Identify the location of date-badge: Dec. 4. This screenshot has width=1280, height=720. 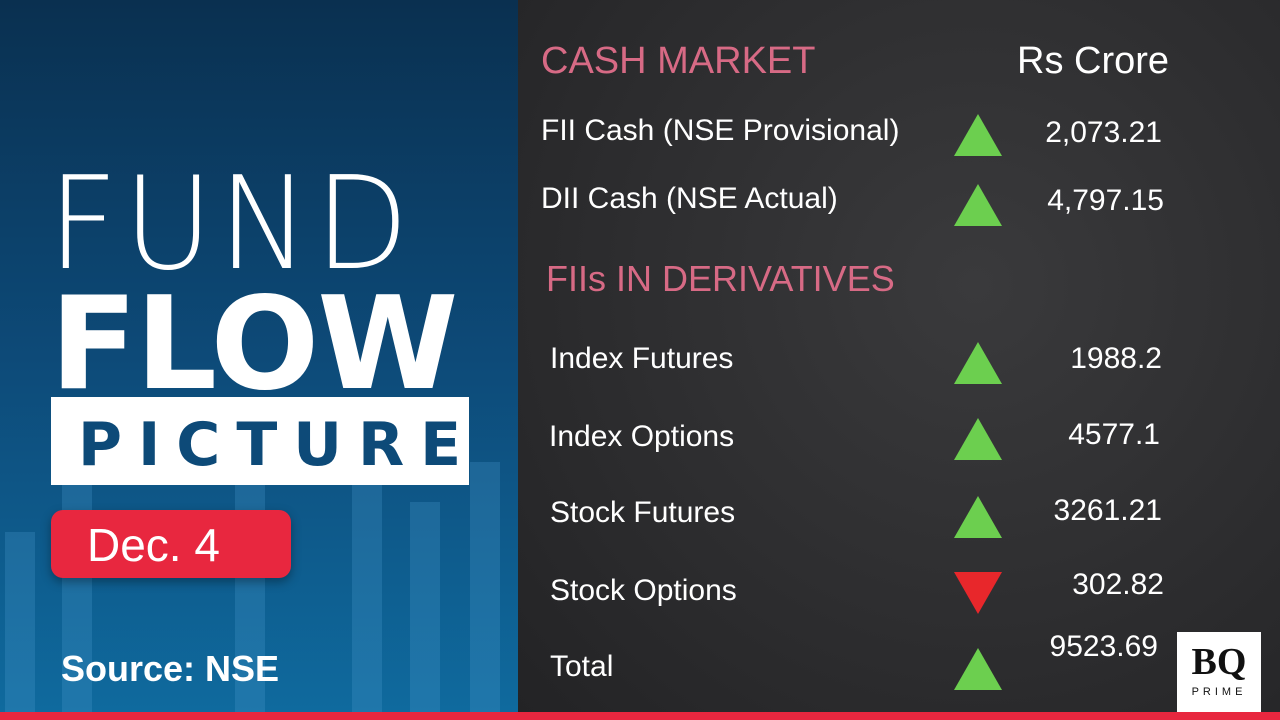
(171, 544).